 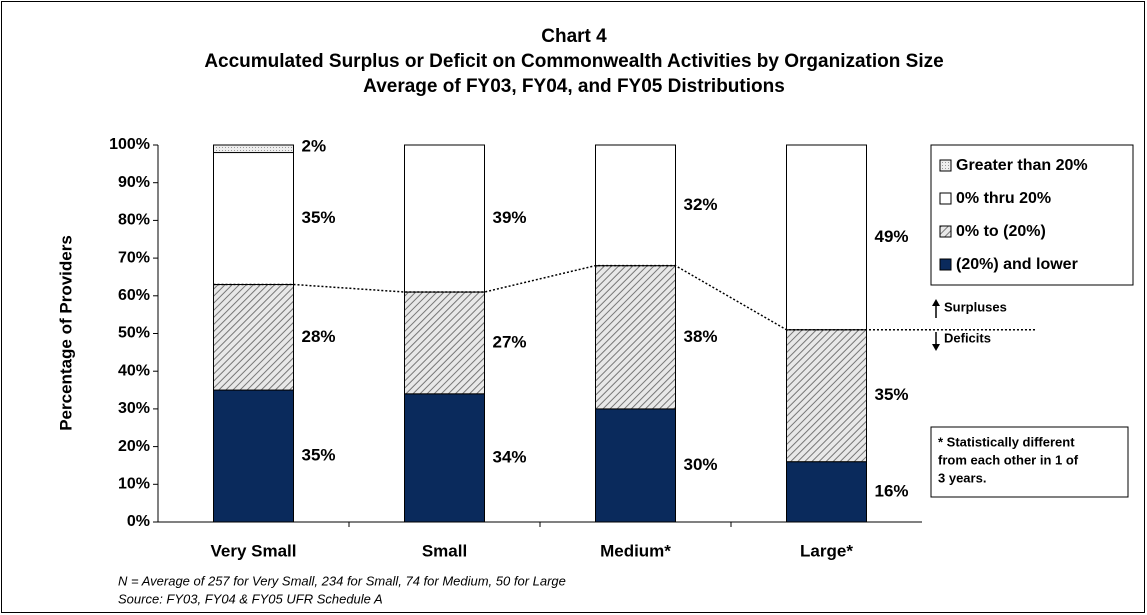 What do you see at coordinates (962, 477) in the screenshot?
I see `note: 3 years.` at bounding box center [962, 477].